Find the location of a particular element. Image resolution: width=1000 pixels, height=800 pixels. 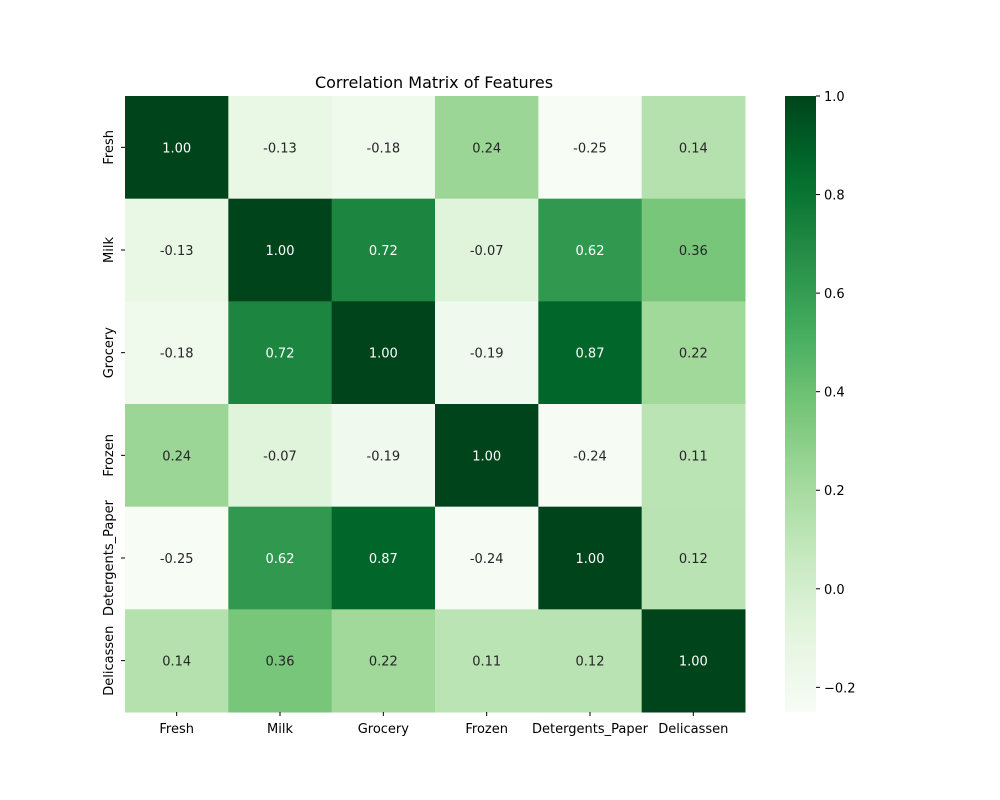

heatmap-cell-detergents_paper-delicassen is located at coordinates (693, 558).